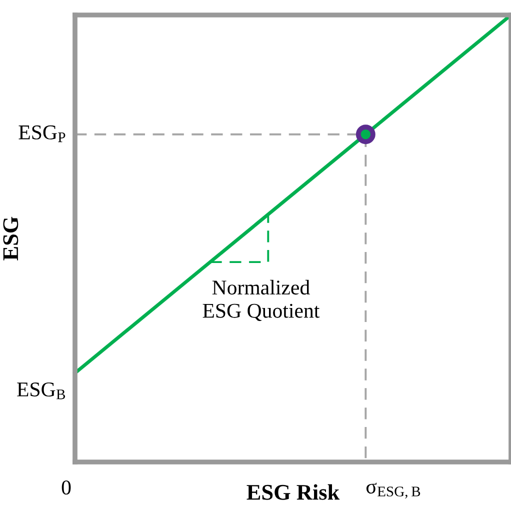 This screenshot has width=511, height=526. I want to click on annotation: Normalized ESG Quotient, so click(261, 300).